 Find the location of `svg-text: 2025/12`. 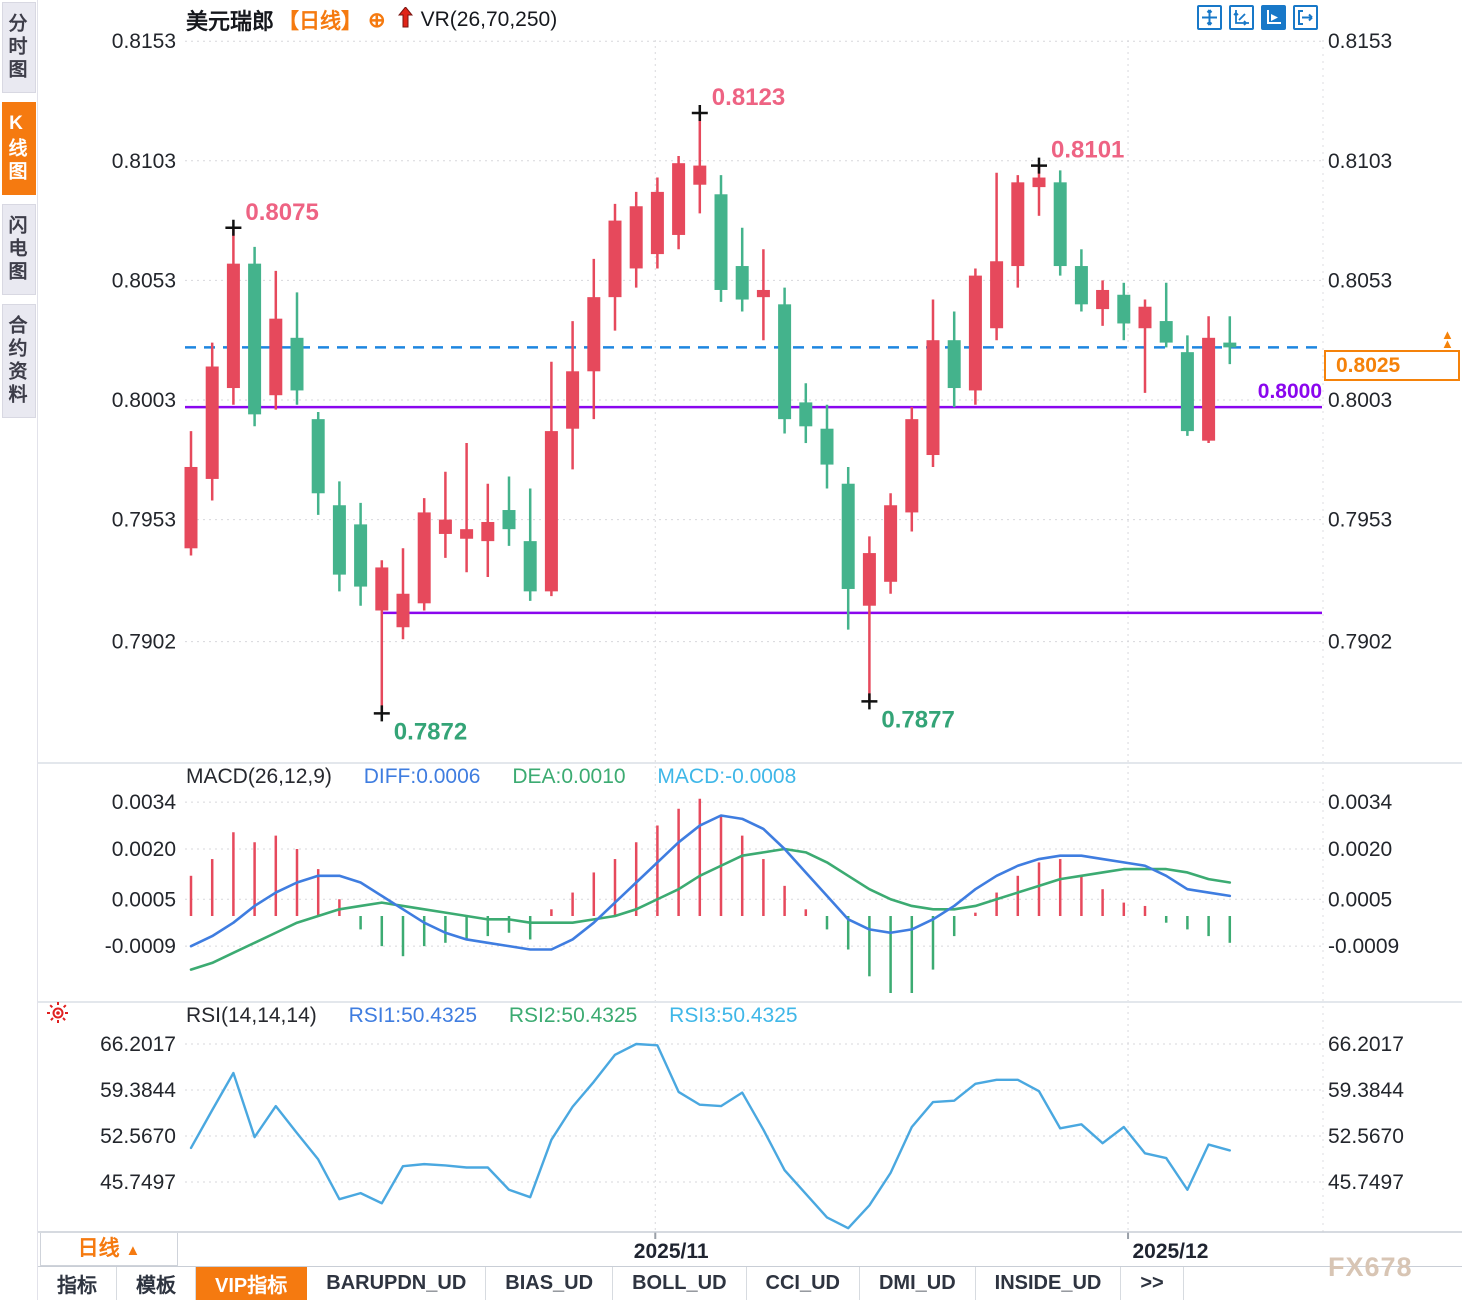

svg-text: 2025/12 is located at coordinates (1170, 1251).